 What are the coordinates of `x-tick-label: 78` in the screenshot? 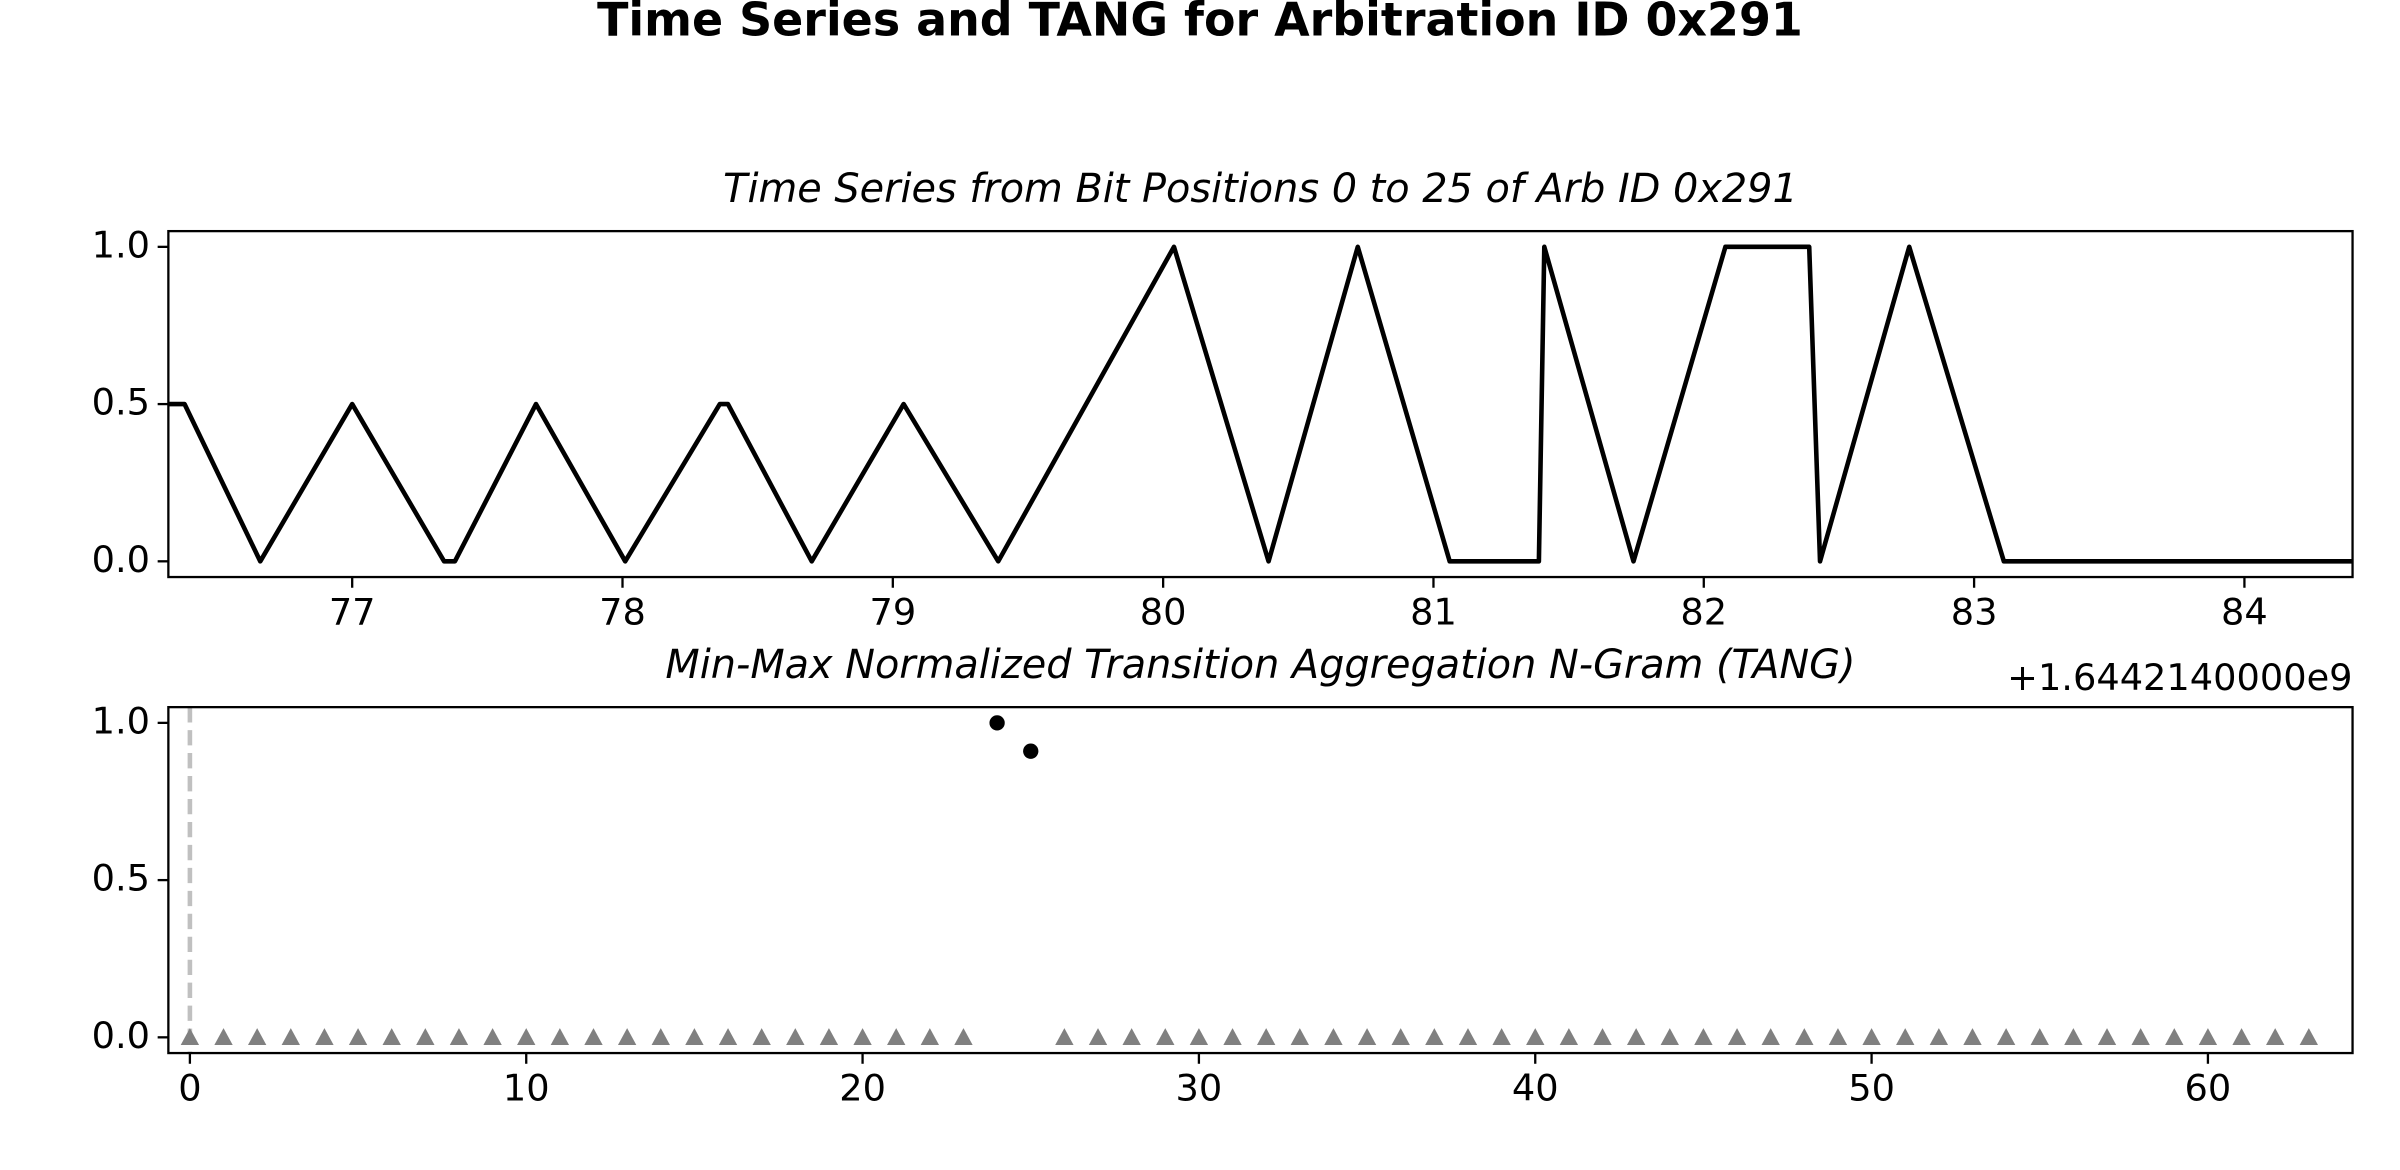 It's located at (622, 611).